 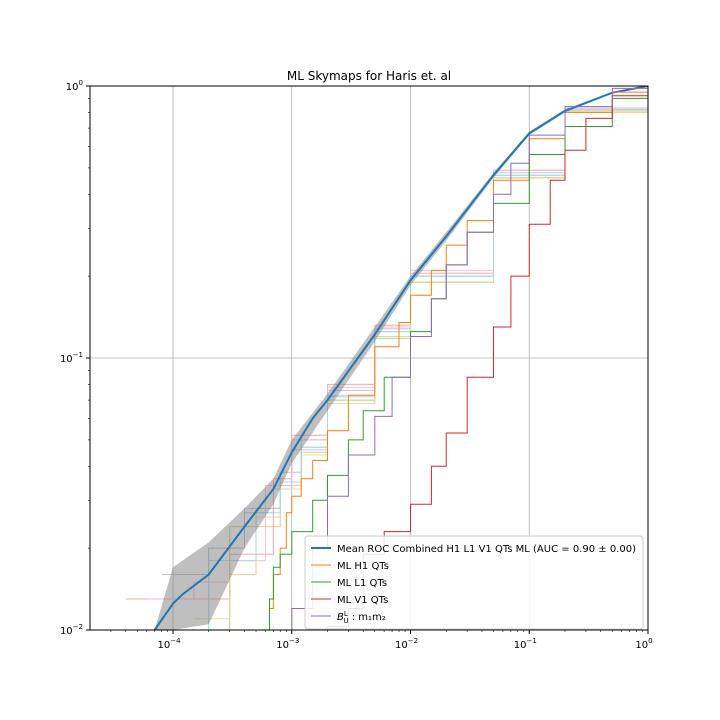 I want to click on y-tick-label-2: 10⁰, so click(x=74, y=86).